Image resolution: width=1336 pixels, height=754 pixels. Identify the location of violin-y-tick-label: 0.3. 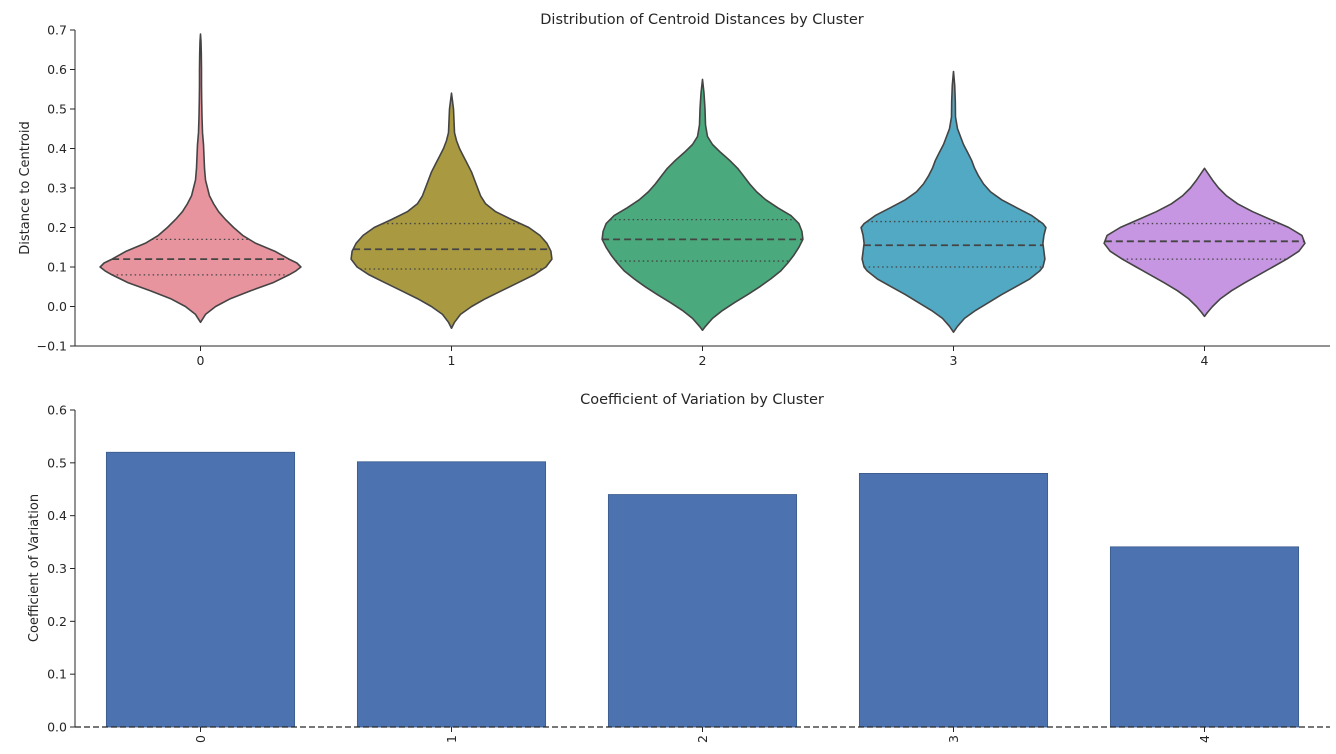
(57, 188).